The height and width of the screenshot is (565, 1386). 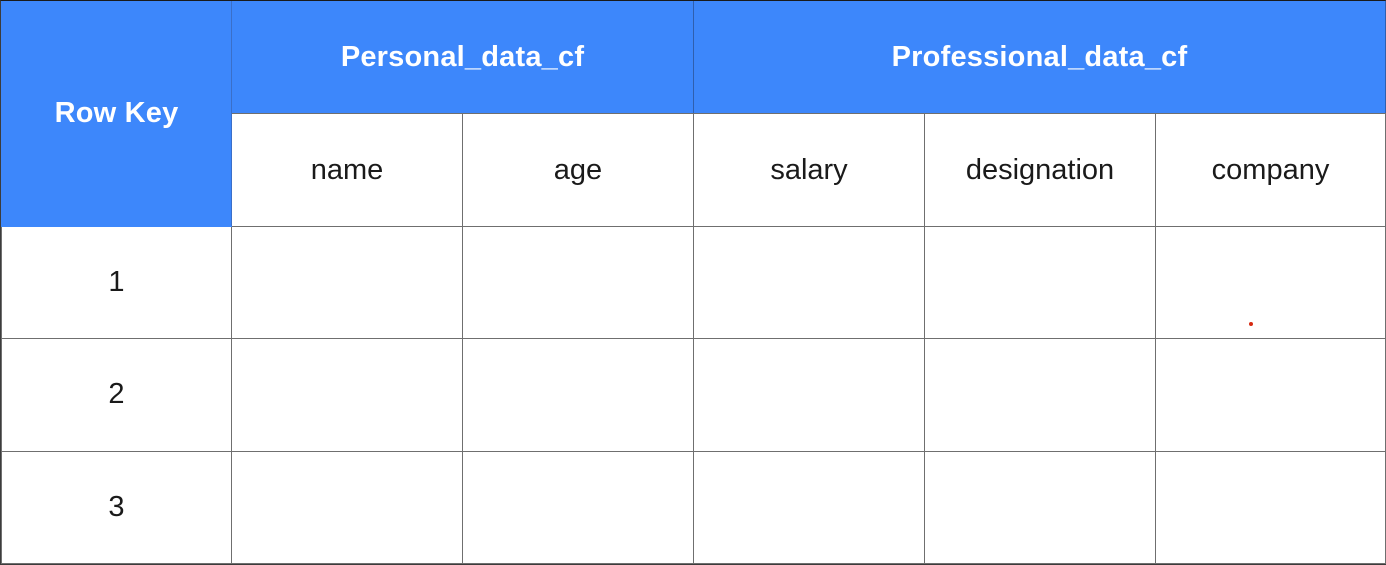 What do you see at coordinates (1040, 170) in the screenshot?
I see `column-header-designation: designation` at bounding box center [1040, 170].